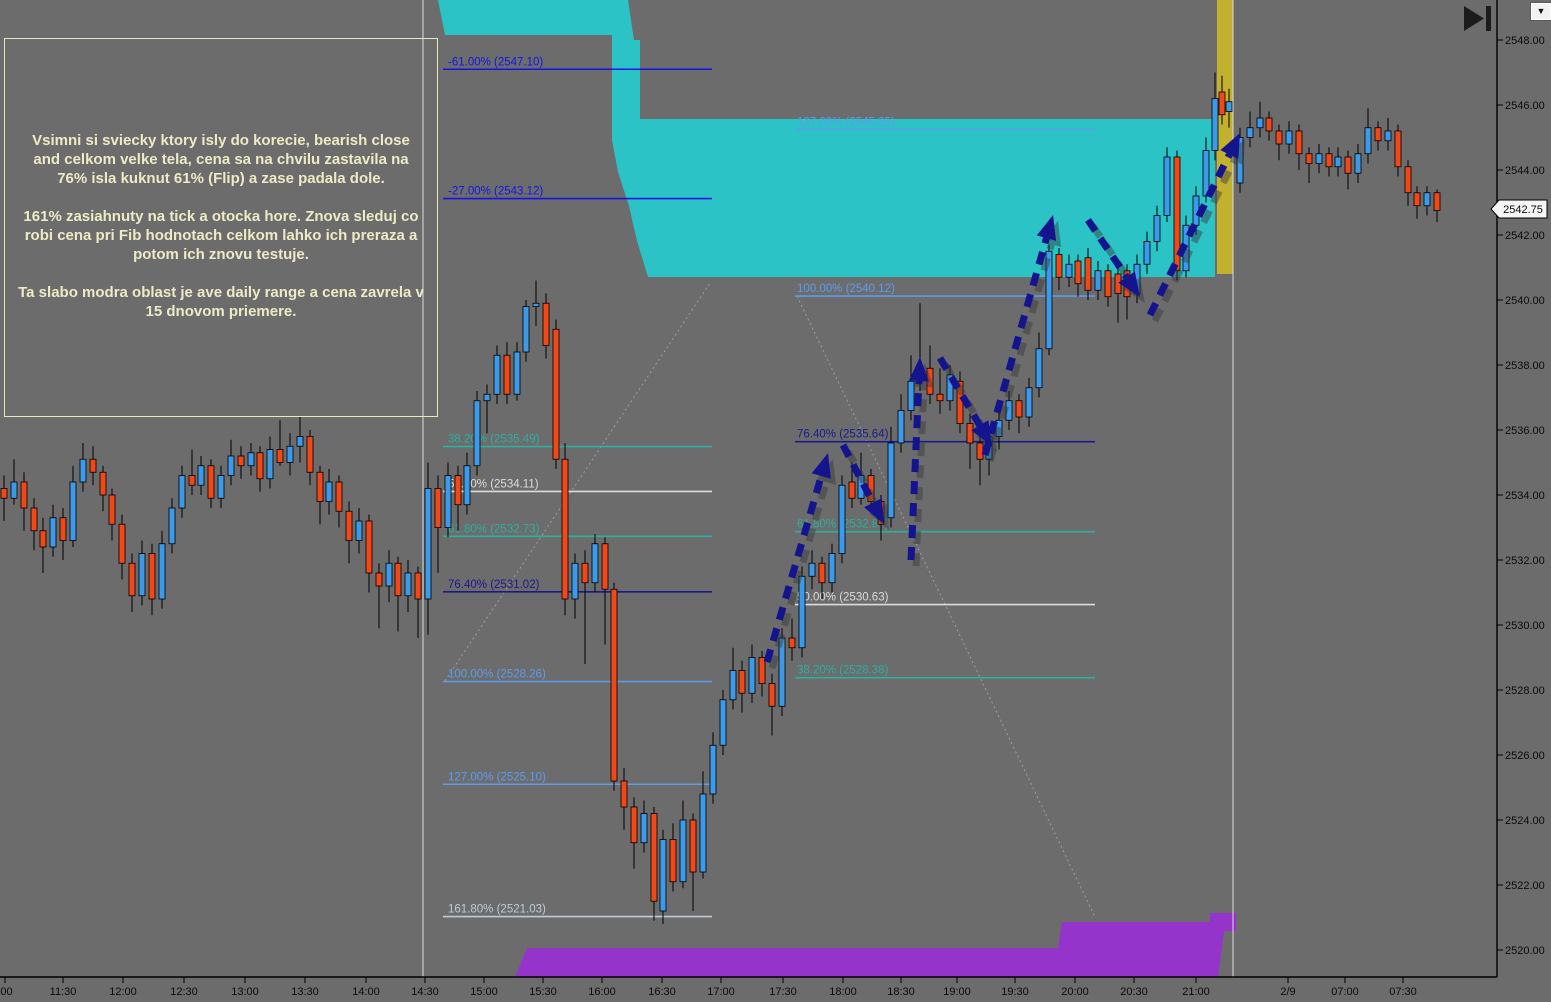 The width and height of the screenshot is (1551, 1002). Describe the element at coordinates (843, 598) in the screenshot. I see `fib-level-label: 50.00% (2530.63)` at that location.